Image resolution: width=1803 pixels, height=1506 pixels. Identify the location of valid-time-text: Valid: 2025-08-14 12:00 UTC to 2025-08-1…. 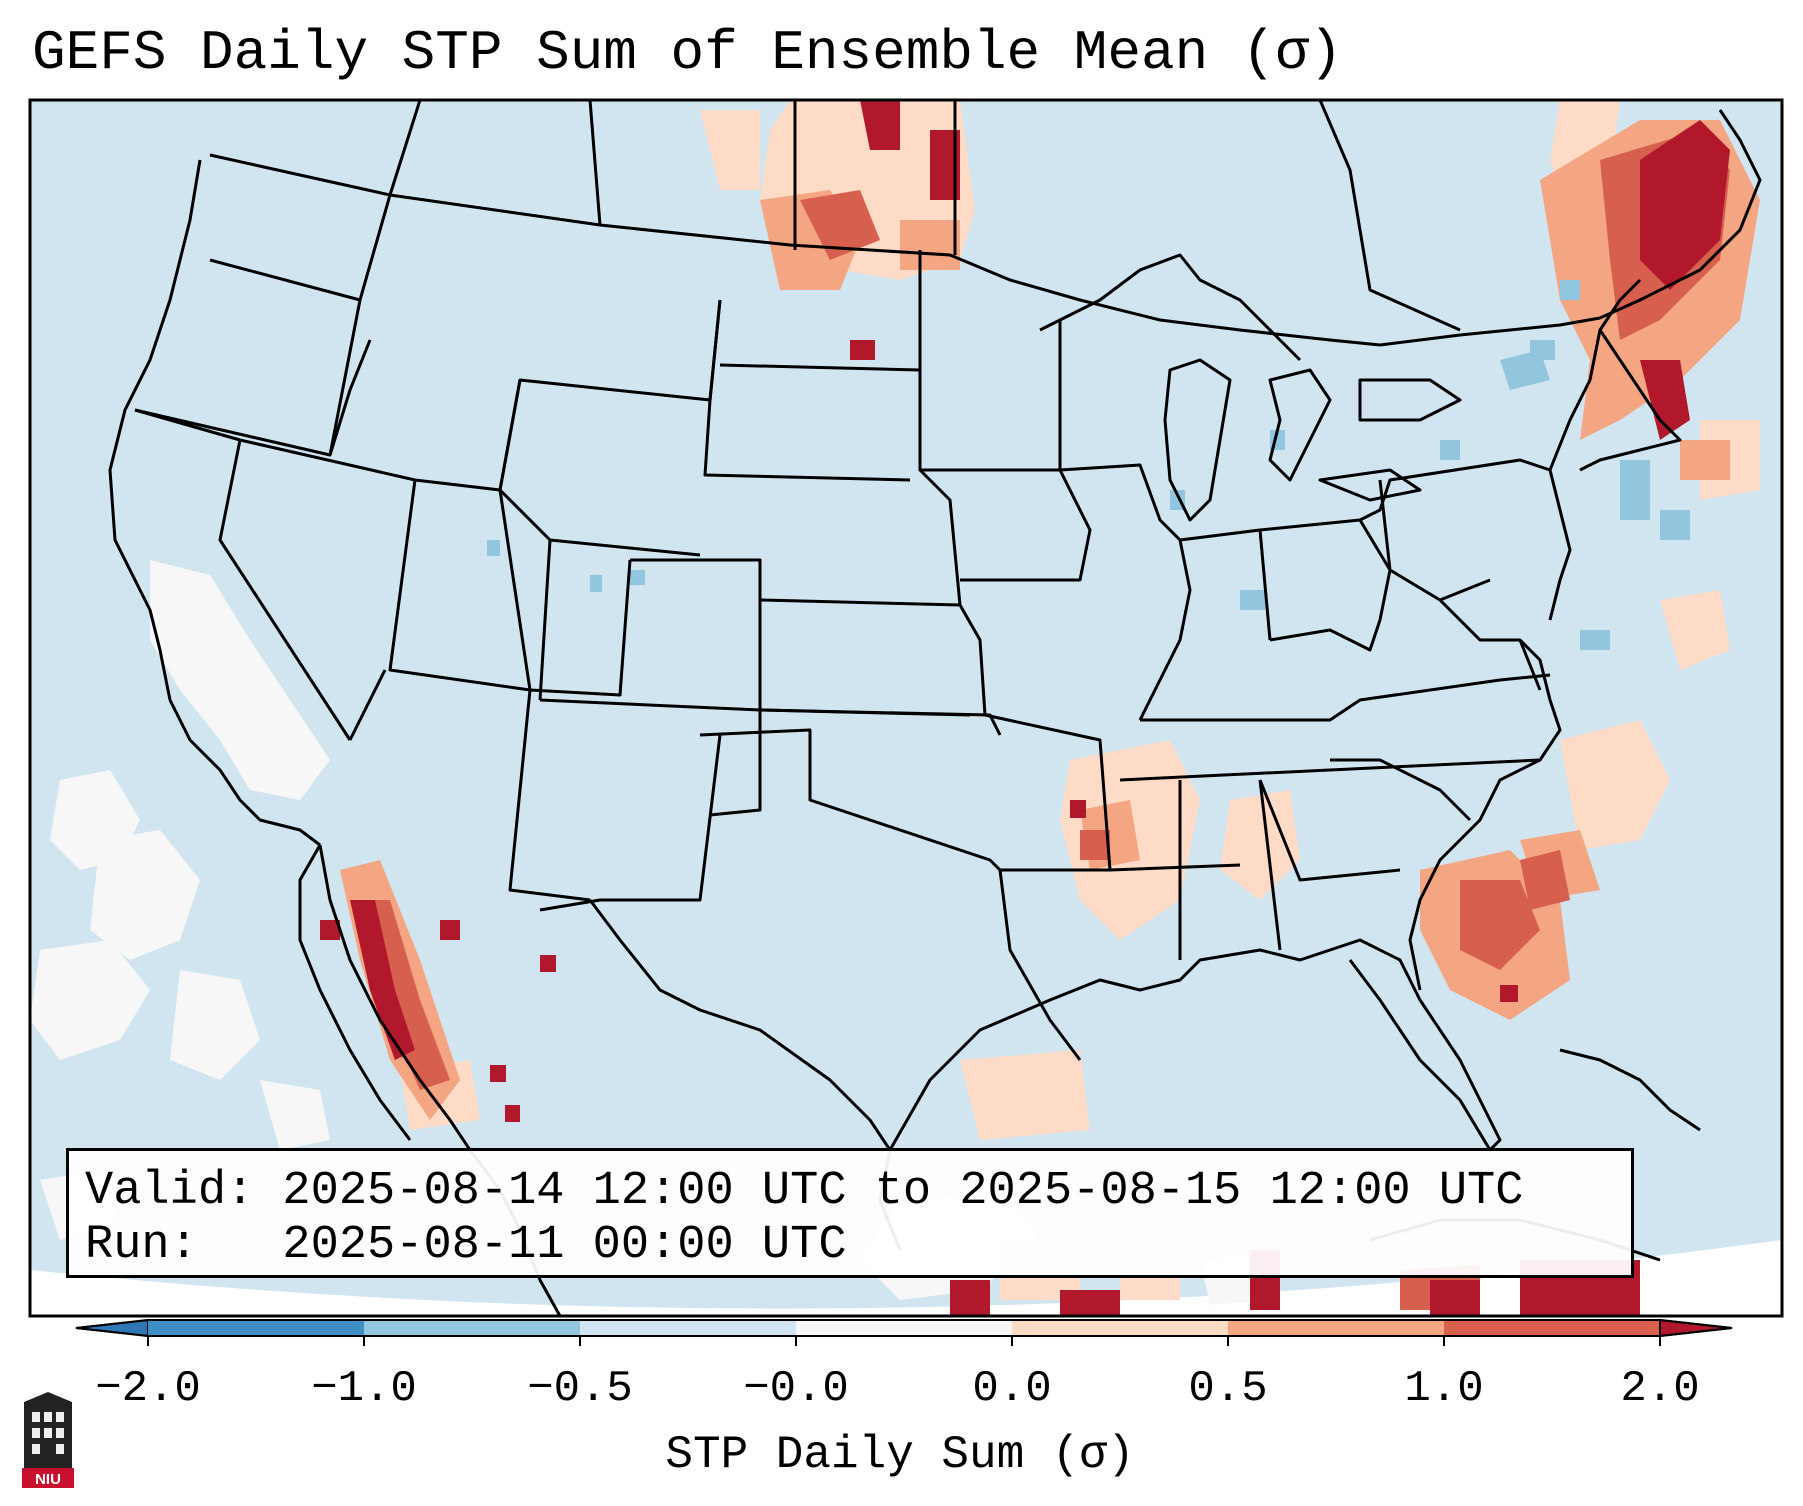
(804, 1191).